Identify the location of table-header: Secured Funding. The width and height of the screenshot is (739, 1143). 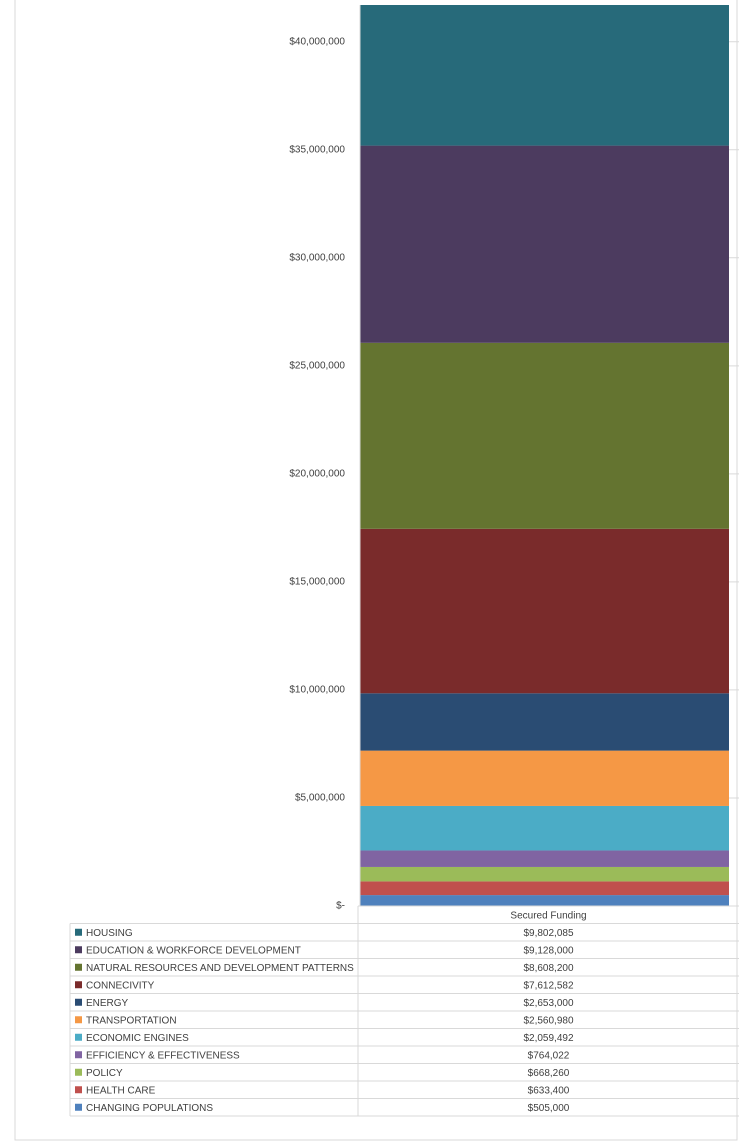
(548, 915).